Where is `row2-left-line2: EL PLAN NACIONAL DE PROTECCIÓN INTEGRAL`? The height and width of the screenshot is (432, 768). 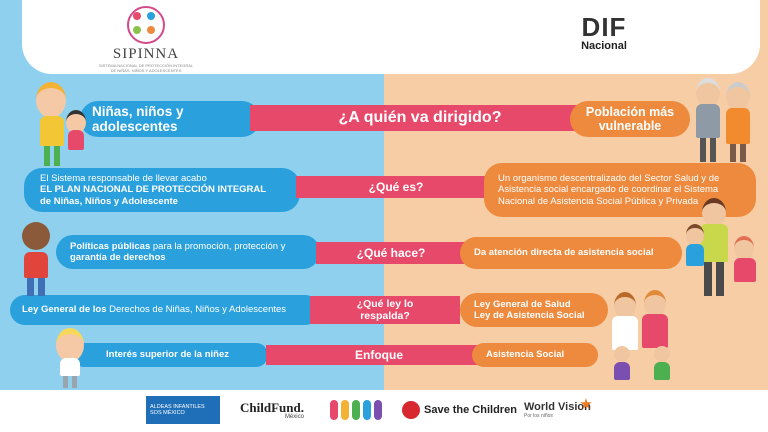 row2-left-line2: EL PLAN NACIONAL DE PROTECCIÓN INTEGRAL is located at coordinates (153, 190).